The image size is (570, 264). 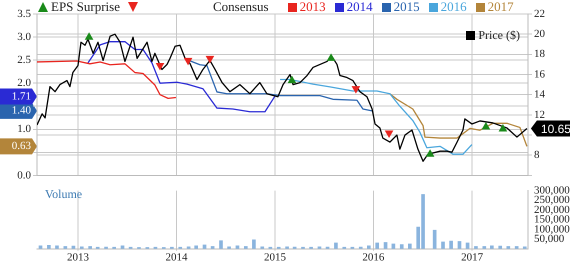 What do you see at coordinates (24, 36) in the screenshot?
I see `y-tick-label: 3.0` at bounding box center [24, 36].